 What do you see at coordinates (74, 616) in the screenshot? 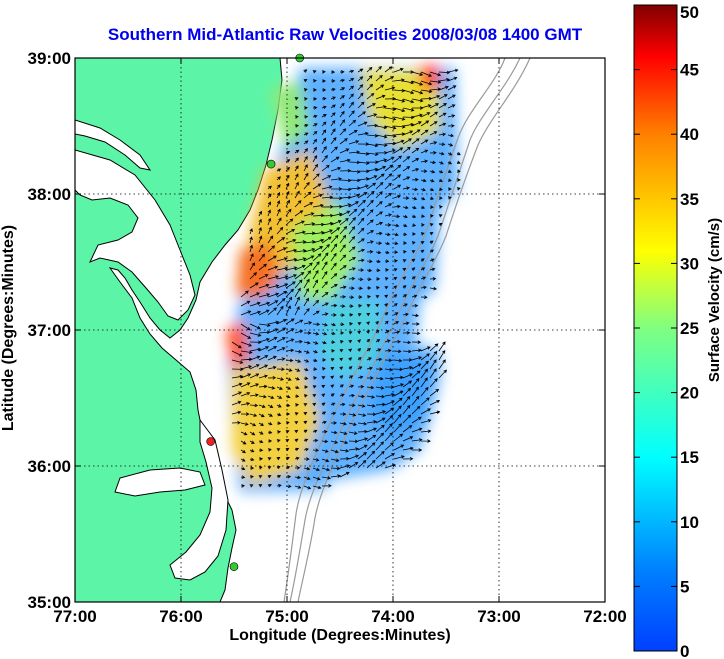
I see `x-tick-label: 77:00` at bounding box center [74, 616].